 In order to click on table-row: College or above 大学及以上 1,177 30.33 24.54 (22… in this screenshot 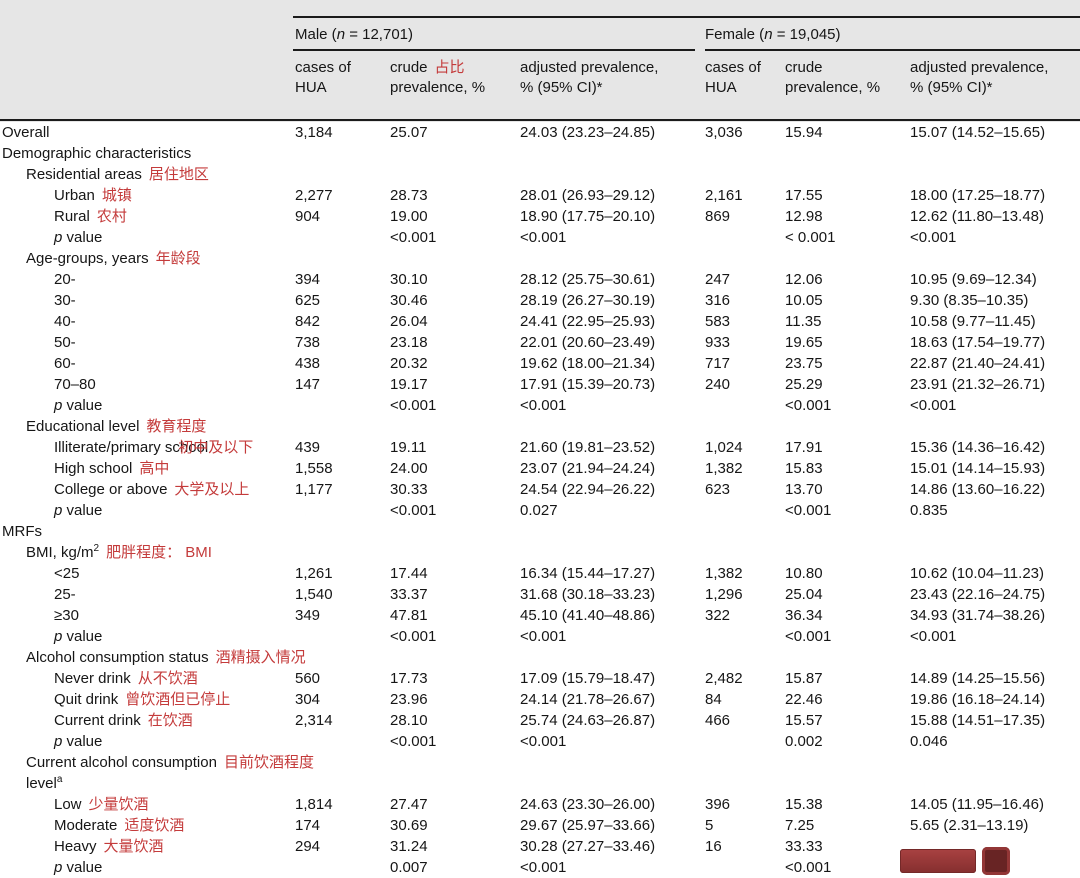, I will do `click(540, 489)`.